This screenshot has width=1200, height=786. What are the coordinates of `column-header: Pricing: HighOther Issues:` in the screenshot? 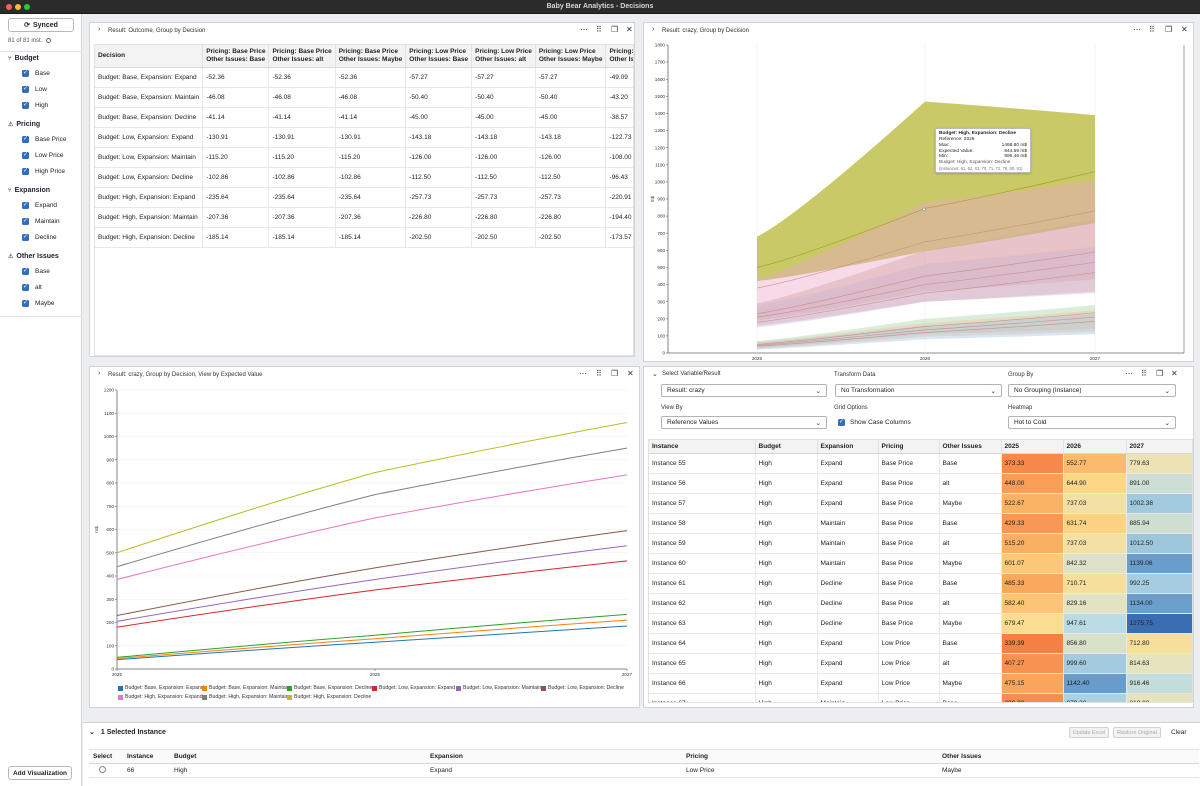 It's located at (619, 56).